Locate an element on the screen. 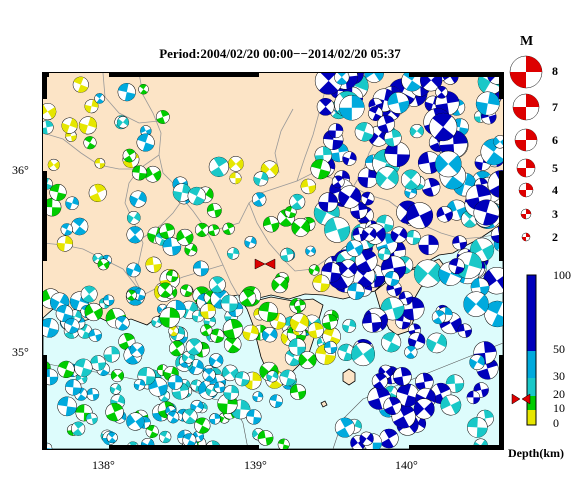 The width and height of the screenshot is (580, 500). event-marker is located at coordinates (265, 264).